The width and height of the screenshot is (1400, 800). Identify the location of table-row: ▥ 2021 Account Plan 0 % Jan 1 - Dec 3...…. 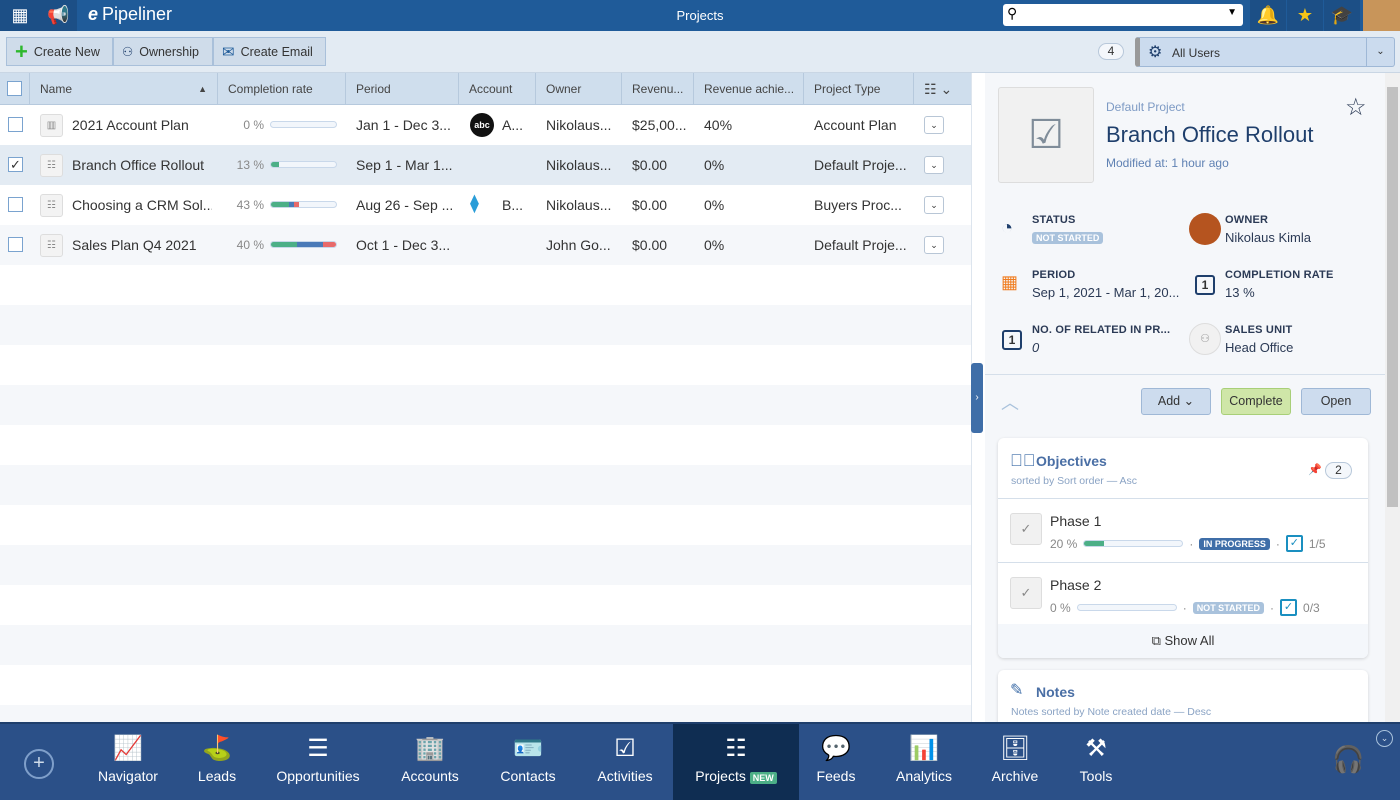
(485, 125).